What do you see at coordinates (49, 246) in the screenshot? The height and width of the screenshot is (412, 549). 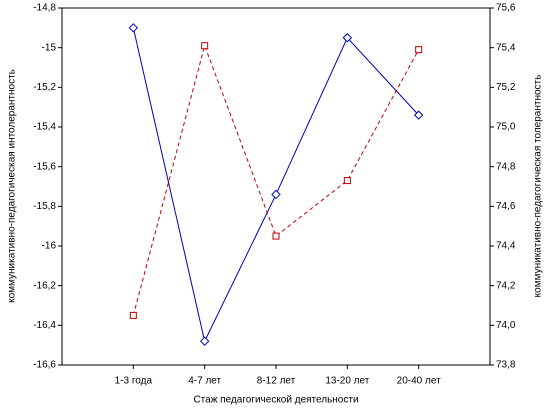 I see `y-tick-label: -16` at bounding box center [49, 246].